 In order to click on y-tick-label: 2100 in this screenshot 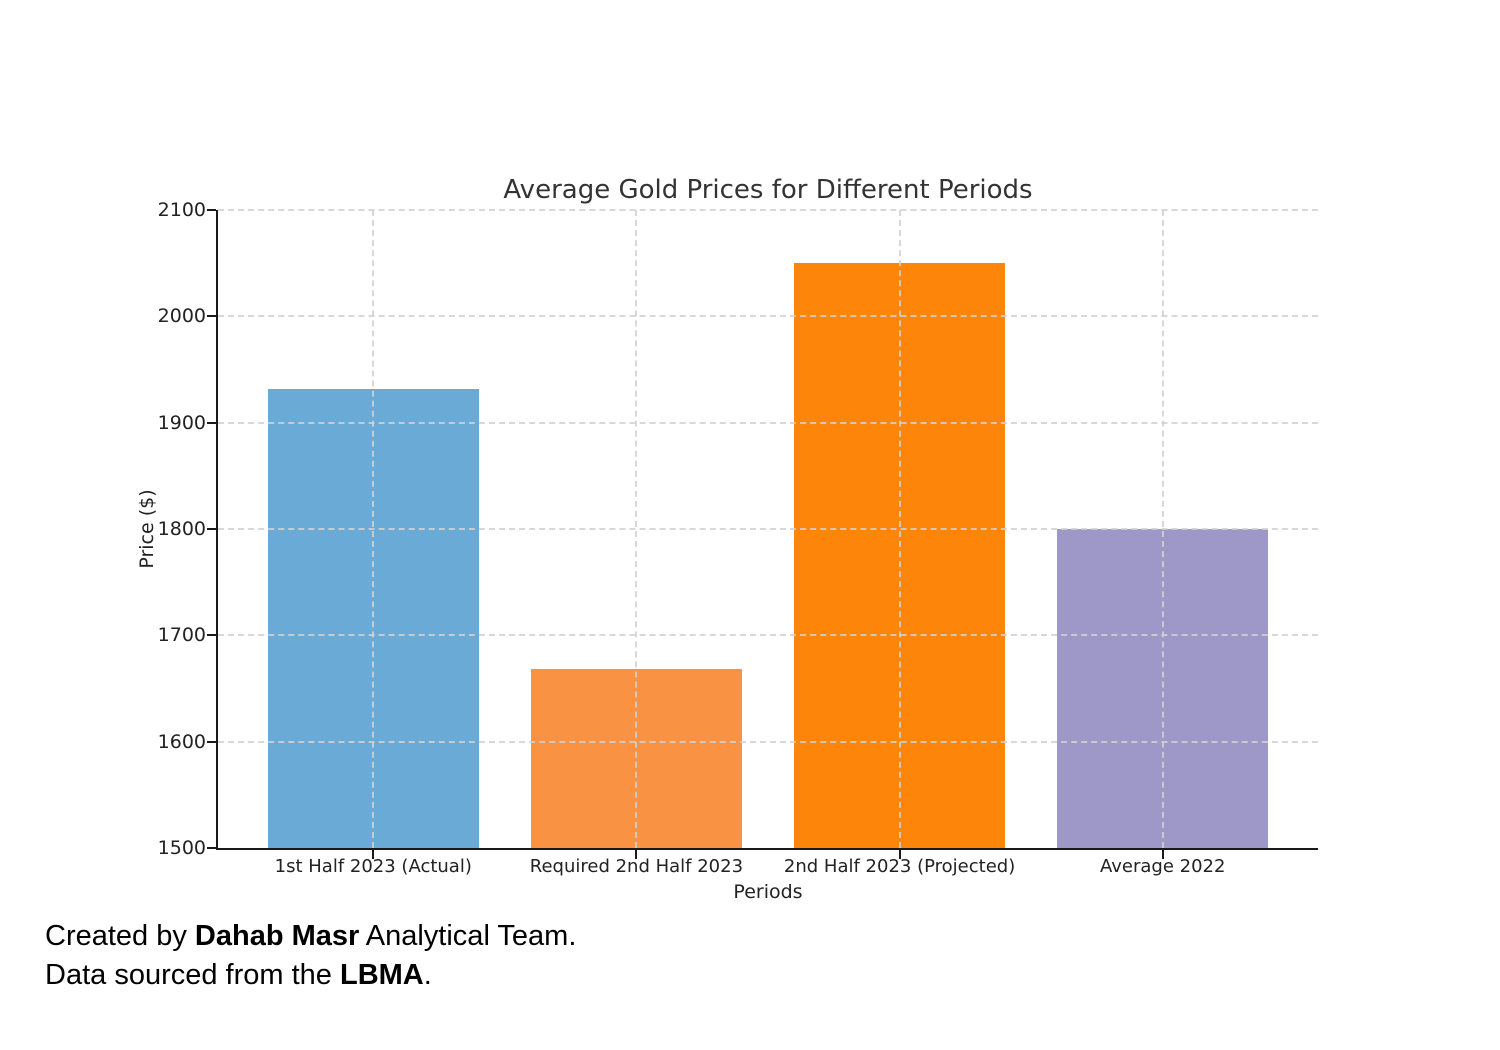, I will do `click(181, 210)`.